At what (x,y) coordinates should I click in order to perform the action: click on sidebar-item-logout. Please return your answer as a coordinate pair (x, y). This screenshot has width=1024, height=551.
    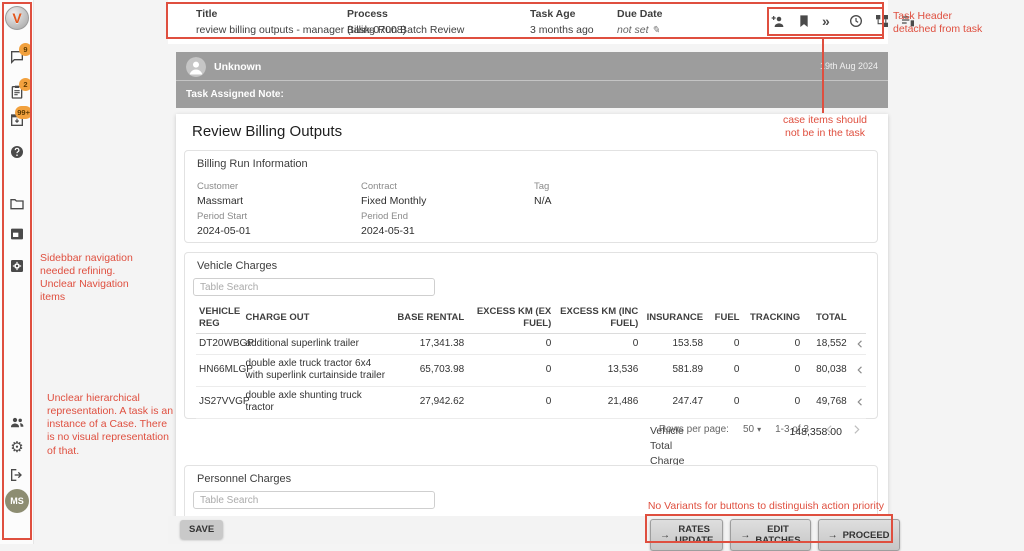
    Looking at the image, I should click on (17, 475).